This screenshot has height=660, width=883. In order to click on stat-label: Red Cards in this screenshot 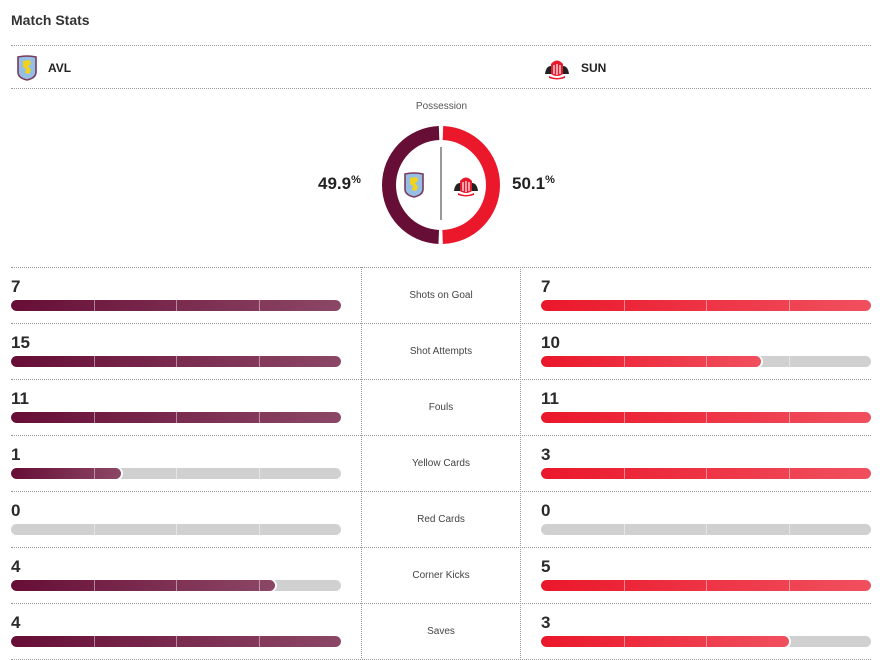, I will do `click(441, 519)`.